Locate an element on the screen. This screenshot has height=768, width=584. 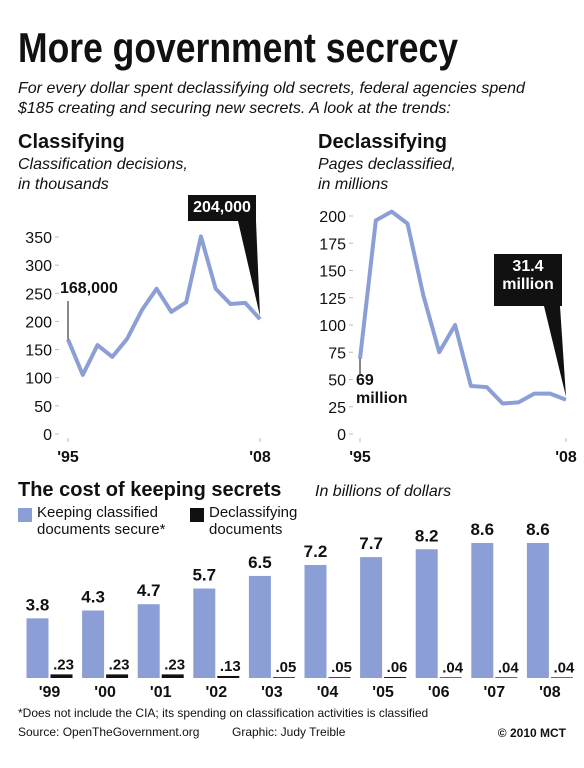
x-tick-label: '05 is located at coordinates (383, 692).